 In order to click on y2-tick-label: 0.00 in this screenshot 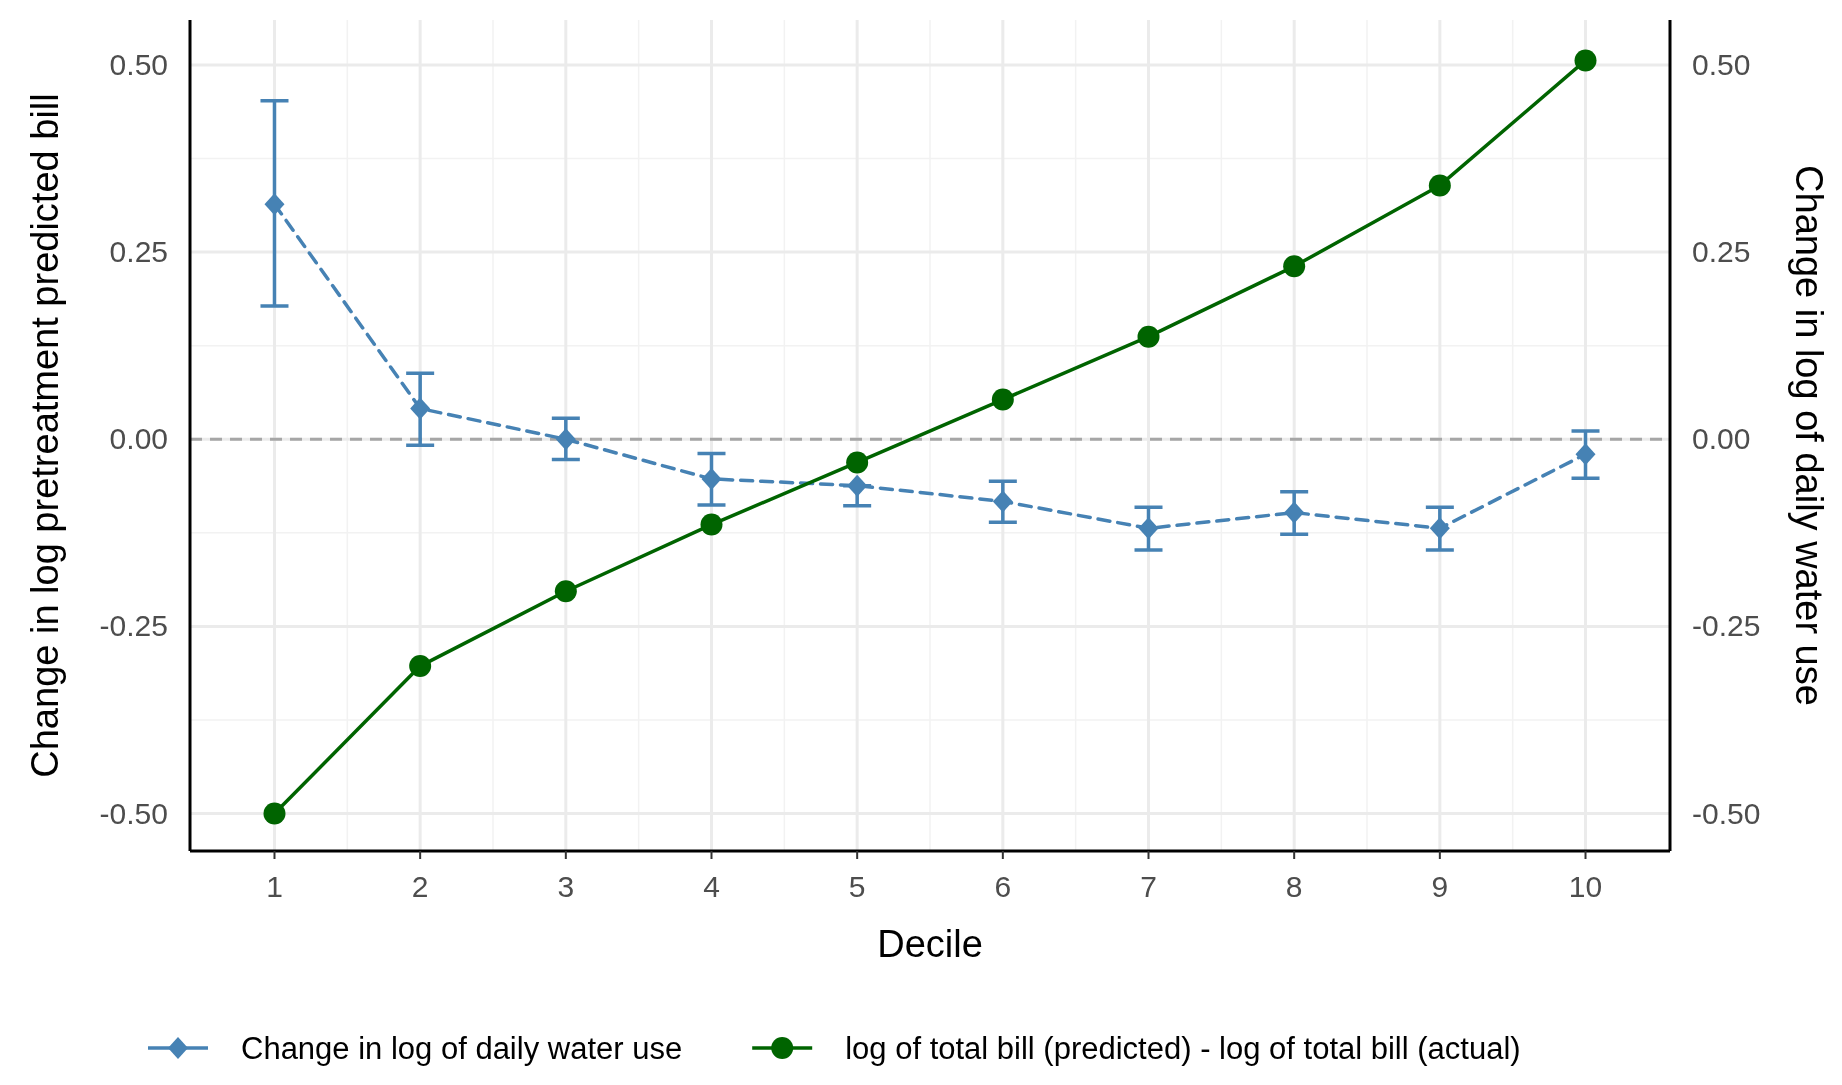, I will do `click(1721, 439)`.